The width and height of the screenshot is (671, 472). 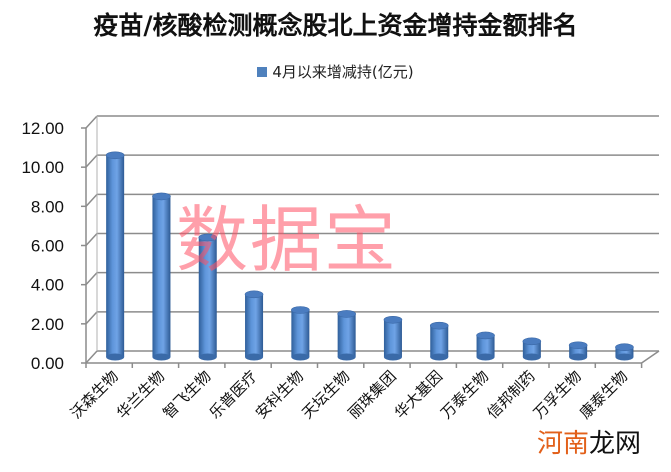 I want to click on x-category-label: 万泰生物, so click(x=464, y=394).